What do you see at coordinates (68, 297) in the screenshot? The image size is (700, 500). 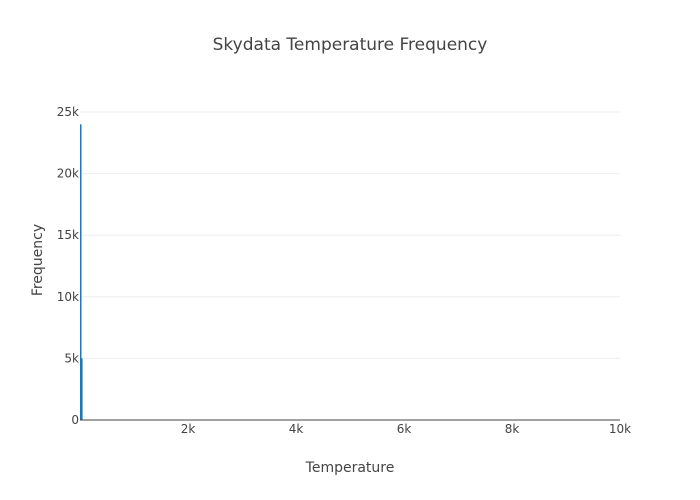 I see `y-tick-label: 10k` at bounding box center [68, 297].